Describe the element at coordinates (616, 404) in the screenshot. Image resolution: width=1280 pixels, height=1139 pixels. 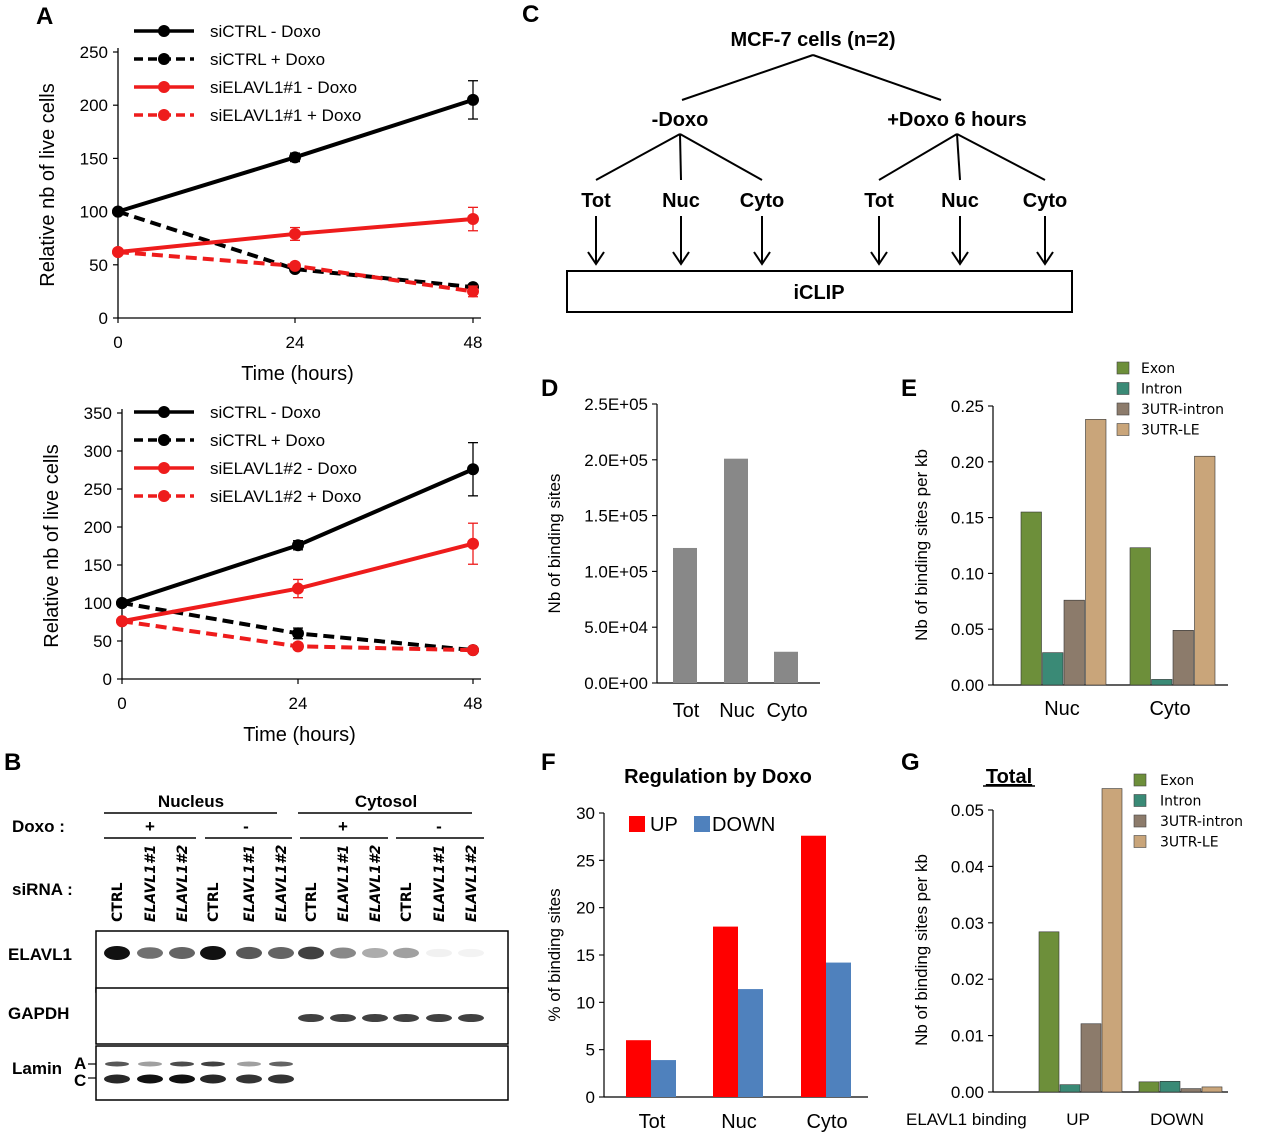
I see `y-tick-label: 2.5E+05` at that location.